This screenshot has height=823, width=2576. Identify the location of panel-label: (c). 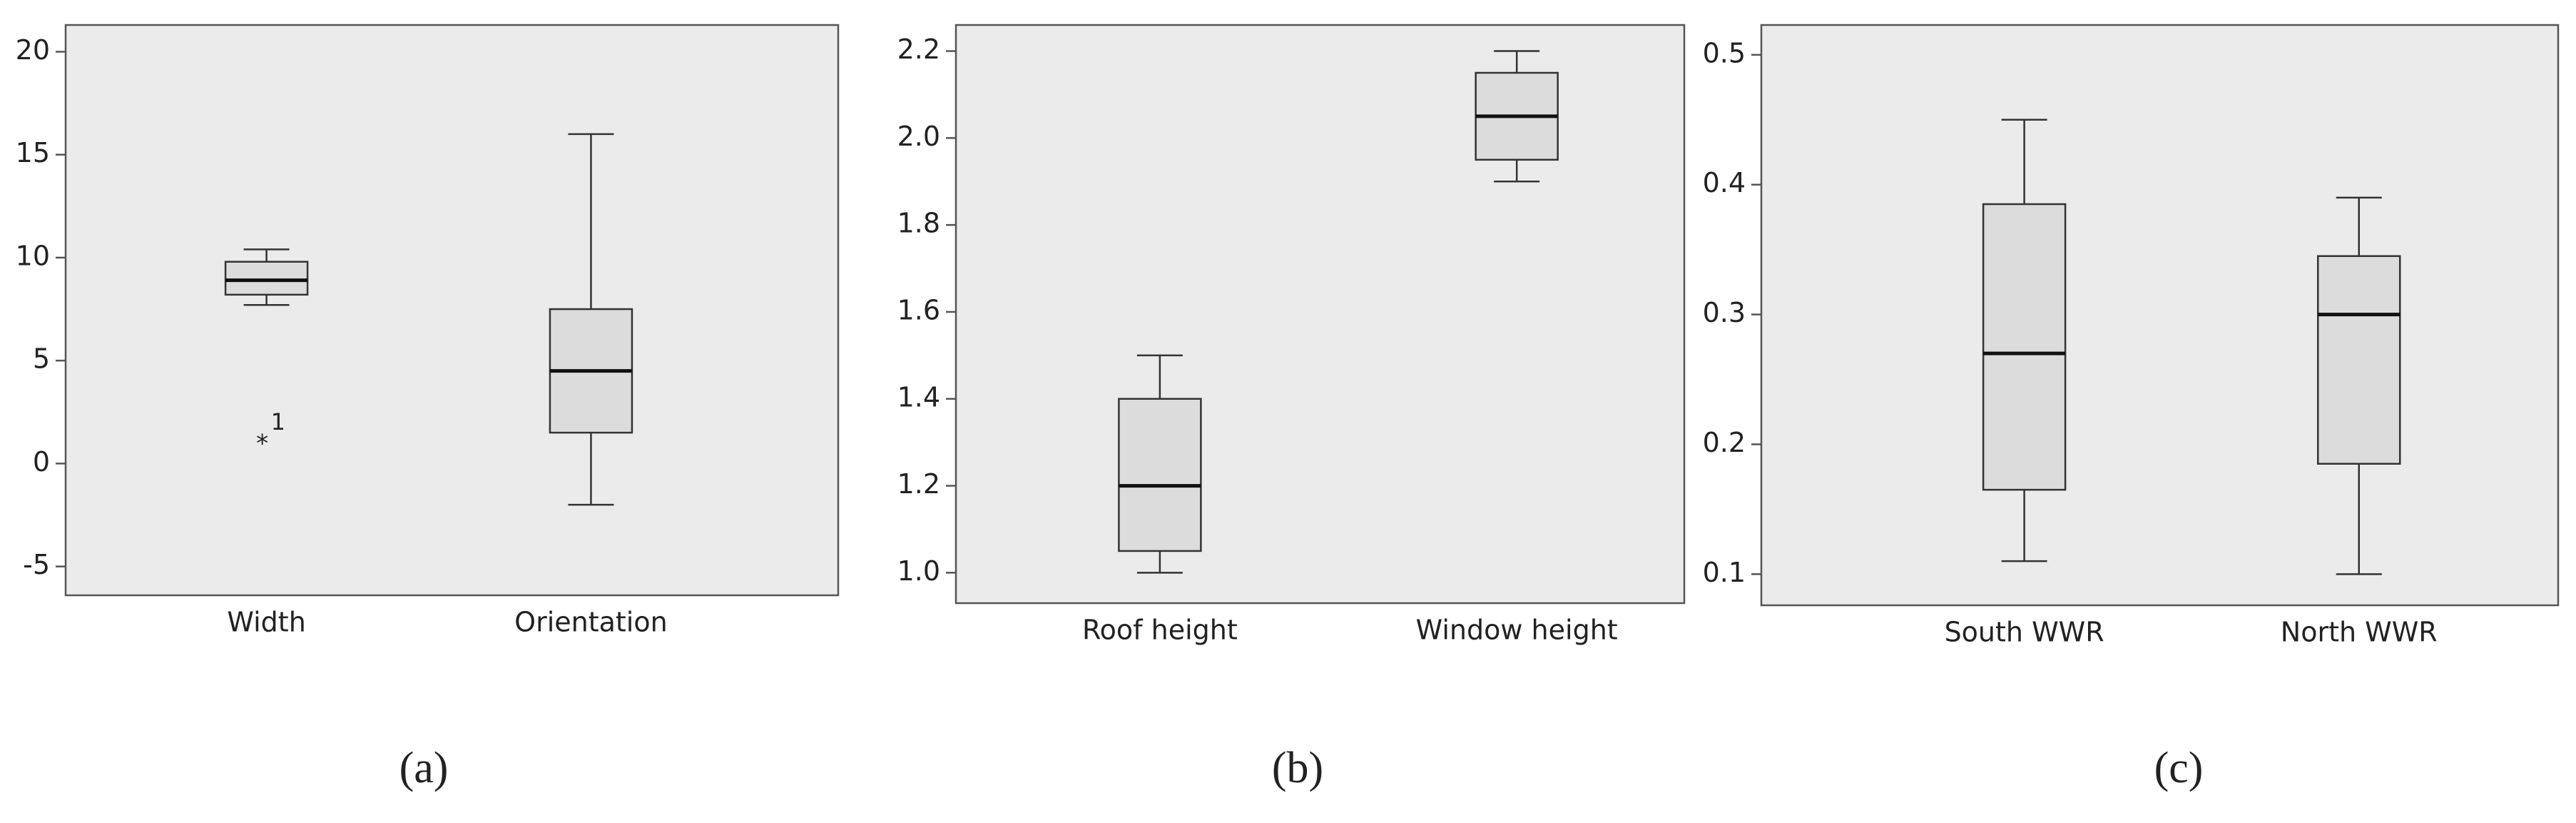
(2179, 768).